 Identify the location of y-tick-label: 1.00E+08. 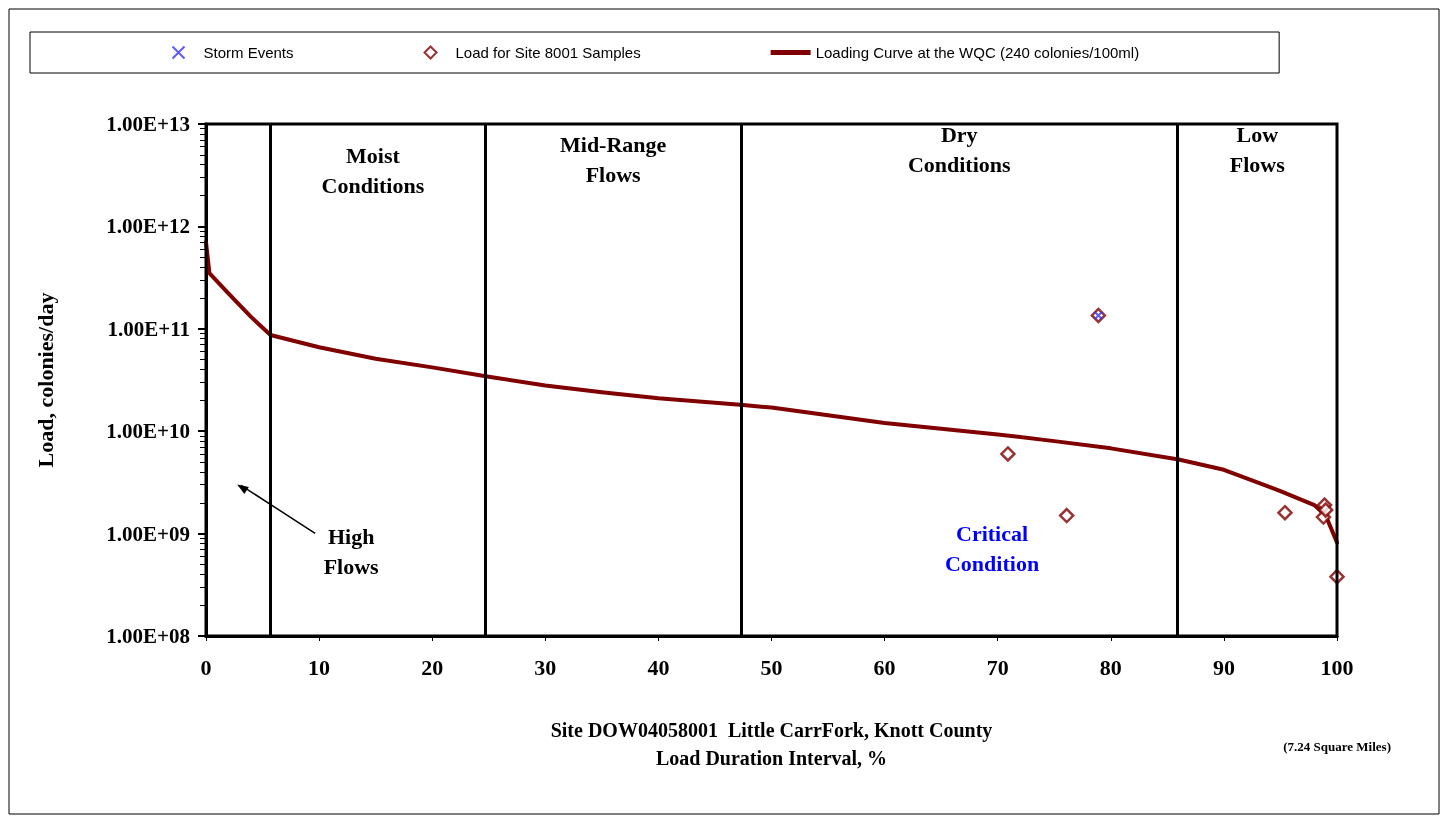
(148, 636).